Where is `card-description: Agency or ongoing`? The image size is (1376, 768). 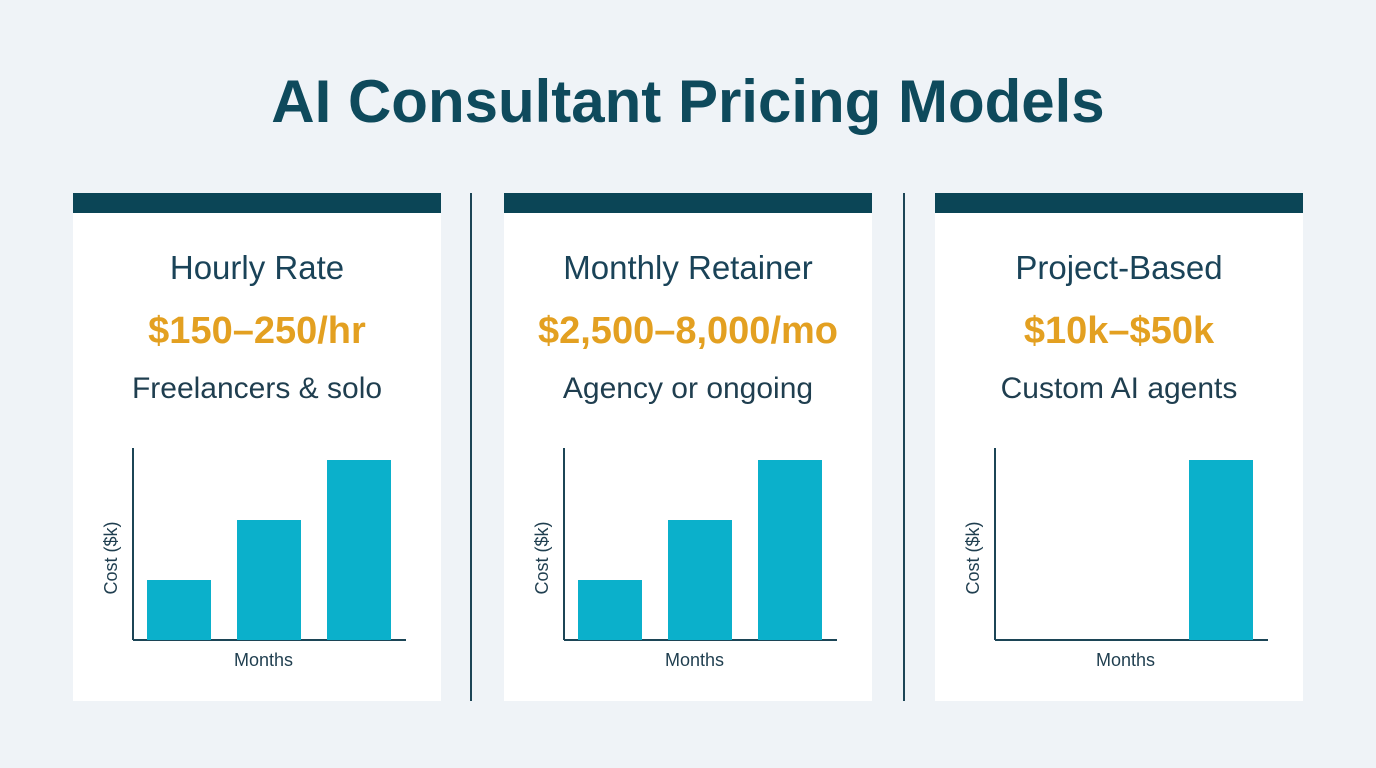 card-description: Agency or ongoing is located at coordinates (688, 388).